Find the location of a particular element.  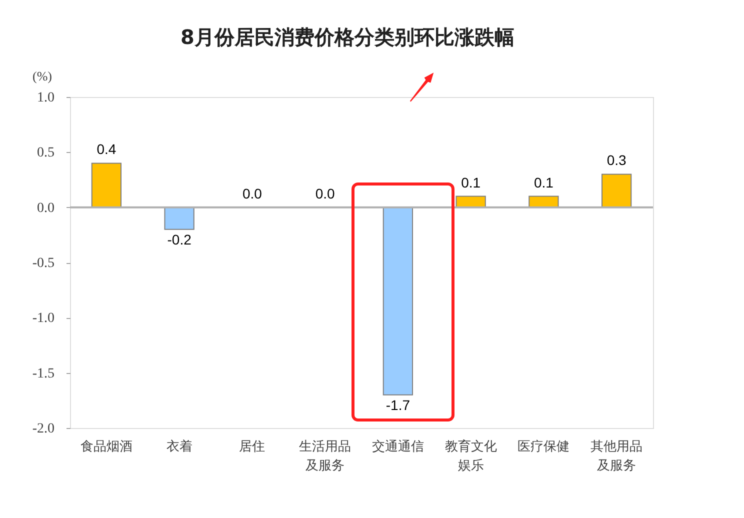

y-tick-label: -0.5 is located at coordinates (43, 263).